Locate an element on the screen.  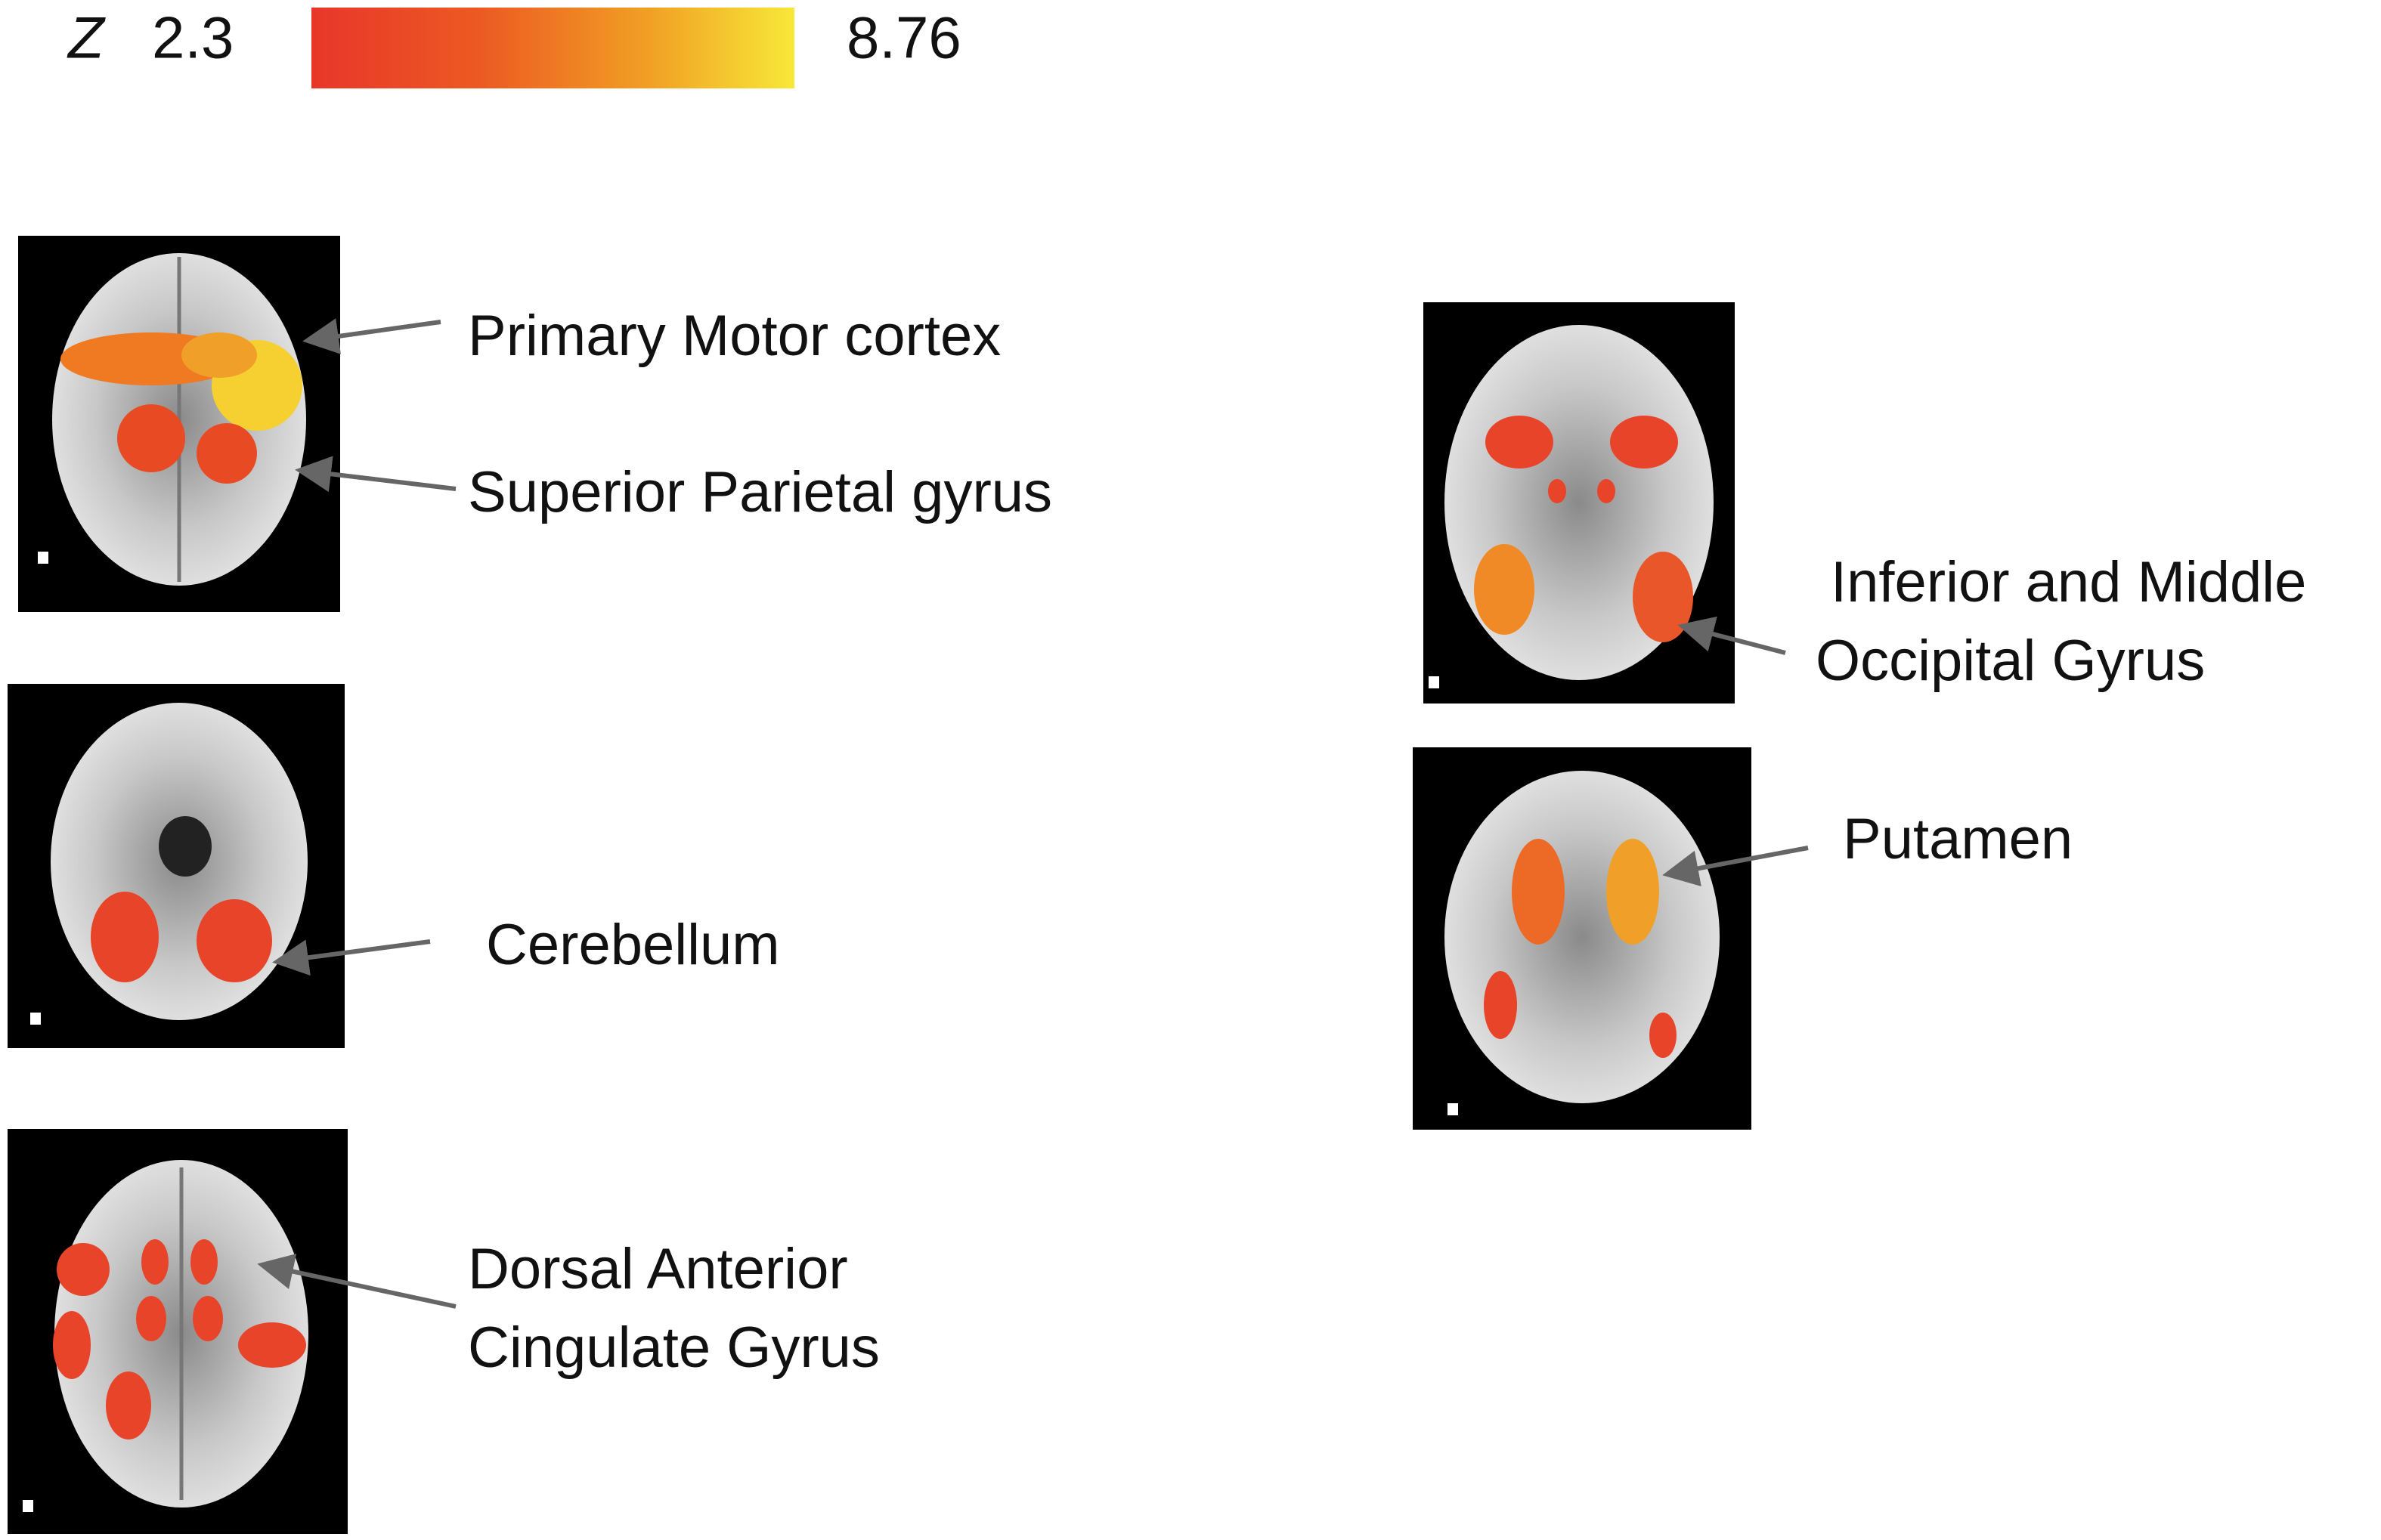
region-label: Putamen is located at coordinates (1958, 839).